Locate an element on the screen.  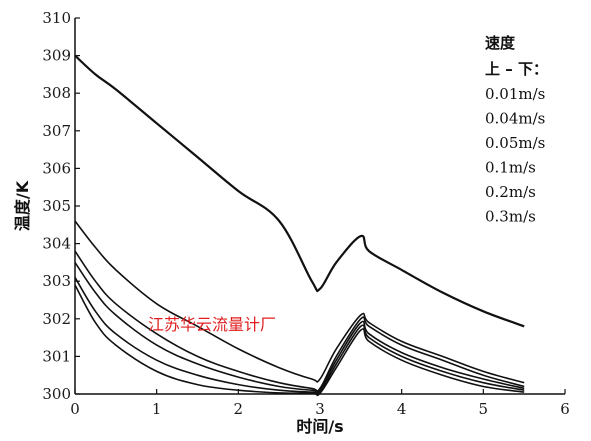
x-tick-label: 5 is located at coordinates (484, 409).